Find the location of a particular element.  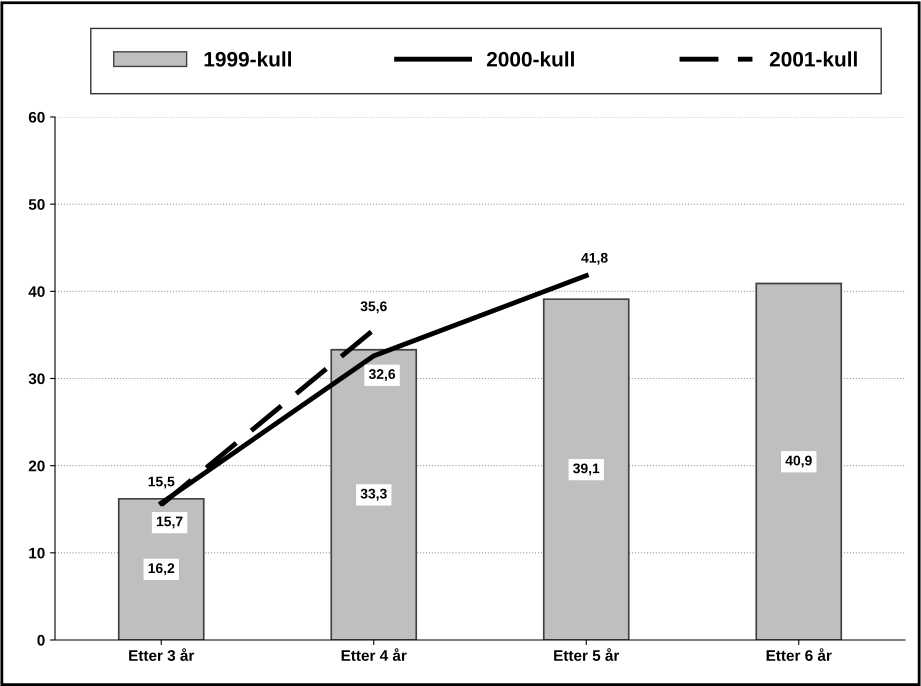

x-tick-label: Etter 6 år is located at coordinates (799, 654).